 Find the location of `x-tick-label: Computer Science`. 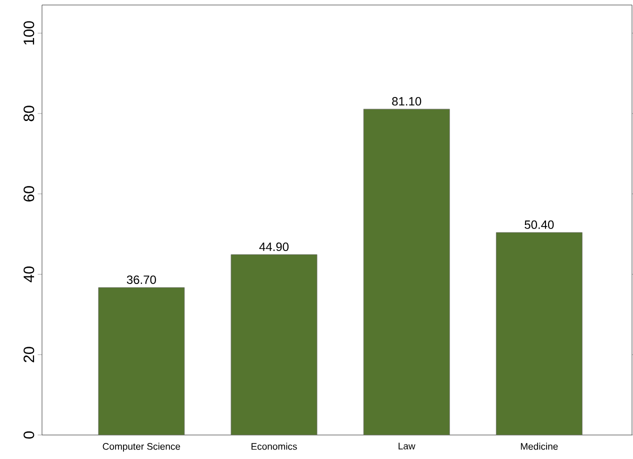

x-tick-label: Computer Science is located at coordinates (141, 447).